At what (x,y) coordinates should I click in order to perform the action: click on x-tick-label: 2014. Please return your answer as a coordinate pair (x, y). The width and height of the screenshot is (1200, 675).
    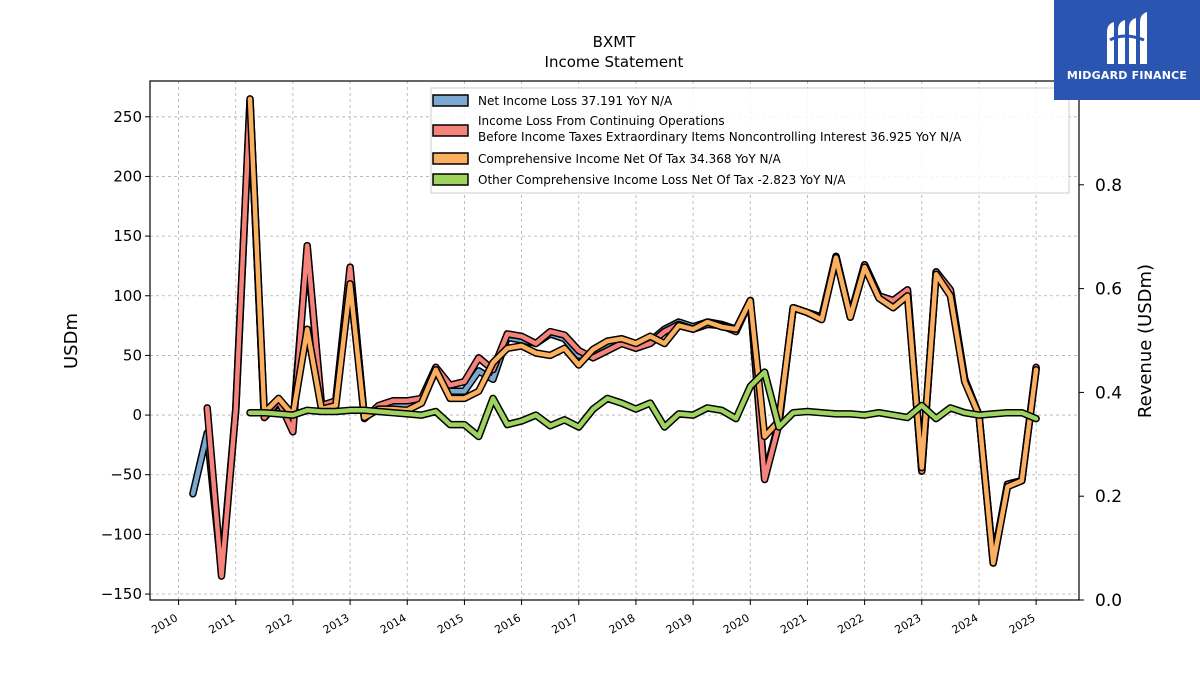
    Looking at the image, I should click on (393, 623).